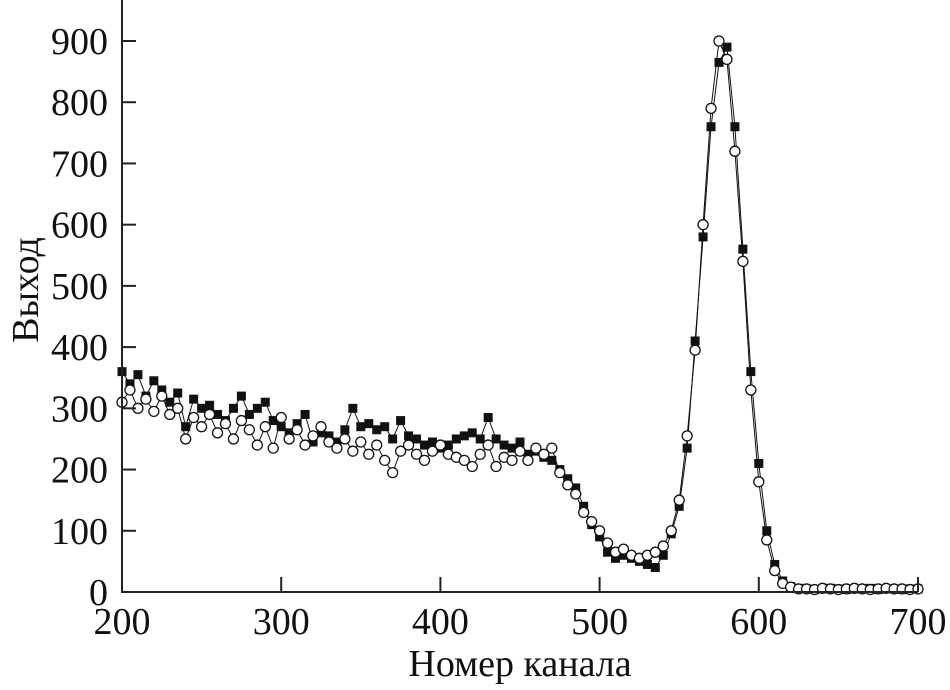 The width and height of the screenshot is (950, 690). What do you see at coordinates (440, 622) in the screenshot?
I see `x-tick-label: 400` at bounding box center [440, 622].